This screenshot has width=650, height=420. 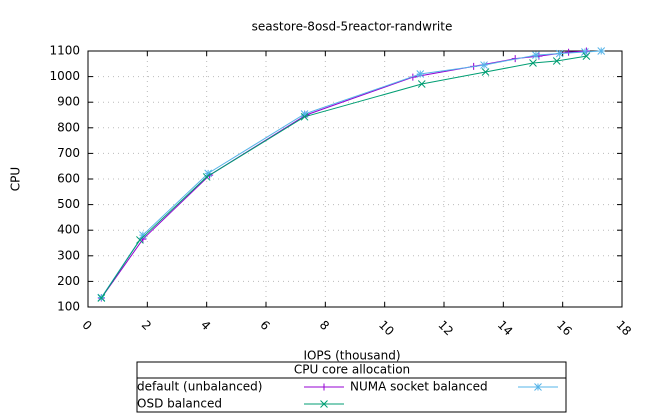 What do you see at coordinates (64, 76) in the screenshot?
I see `y-tick-label: 1000` at bounding box center [64, 76].